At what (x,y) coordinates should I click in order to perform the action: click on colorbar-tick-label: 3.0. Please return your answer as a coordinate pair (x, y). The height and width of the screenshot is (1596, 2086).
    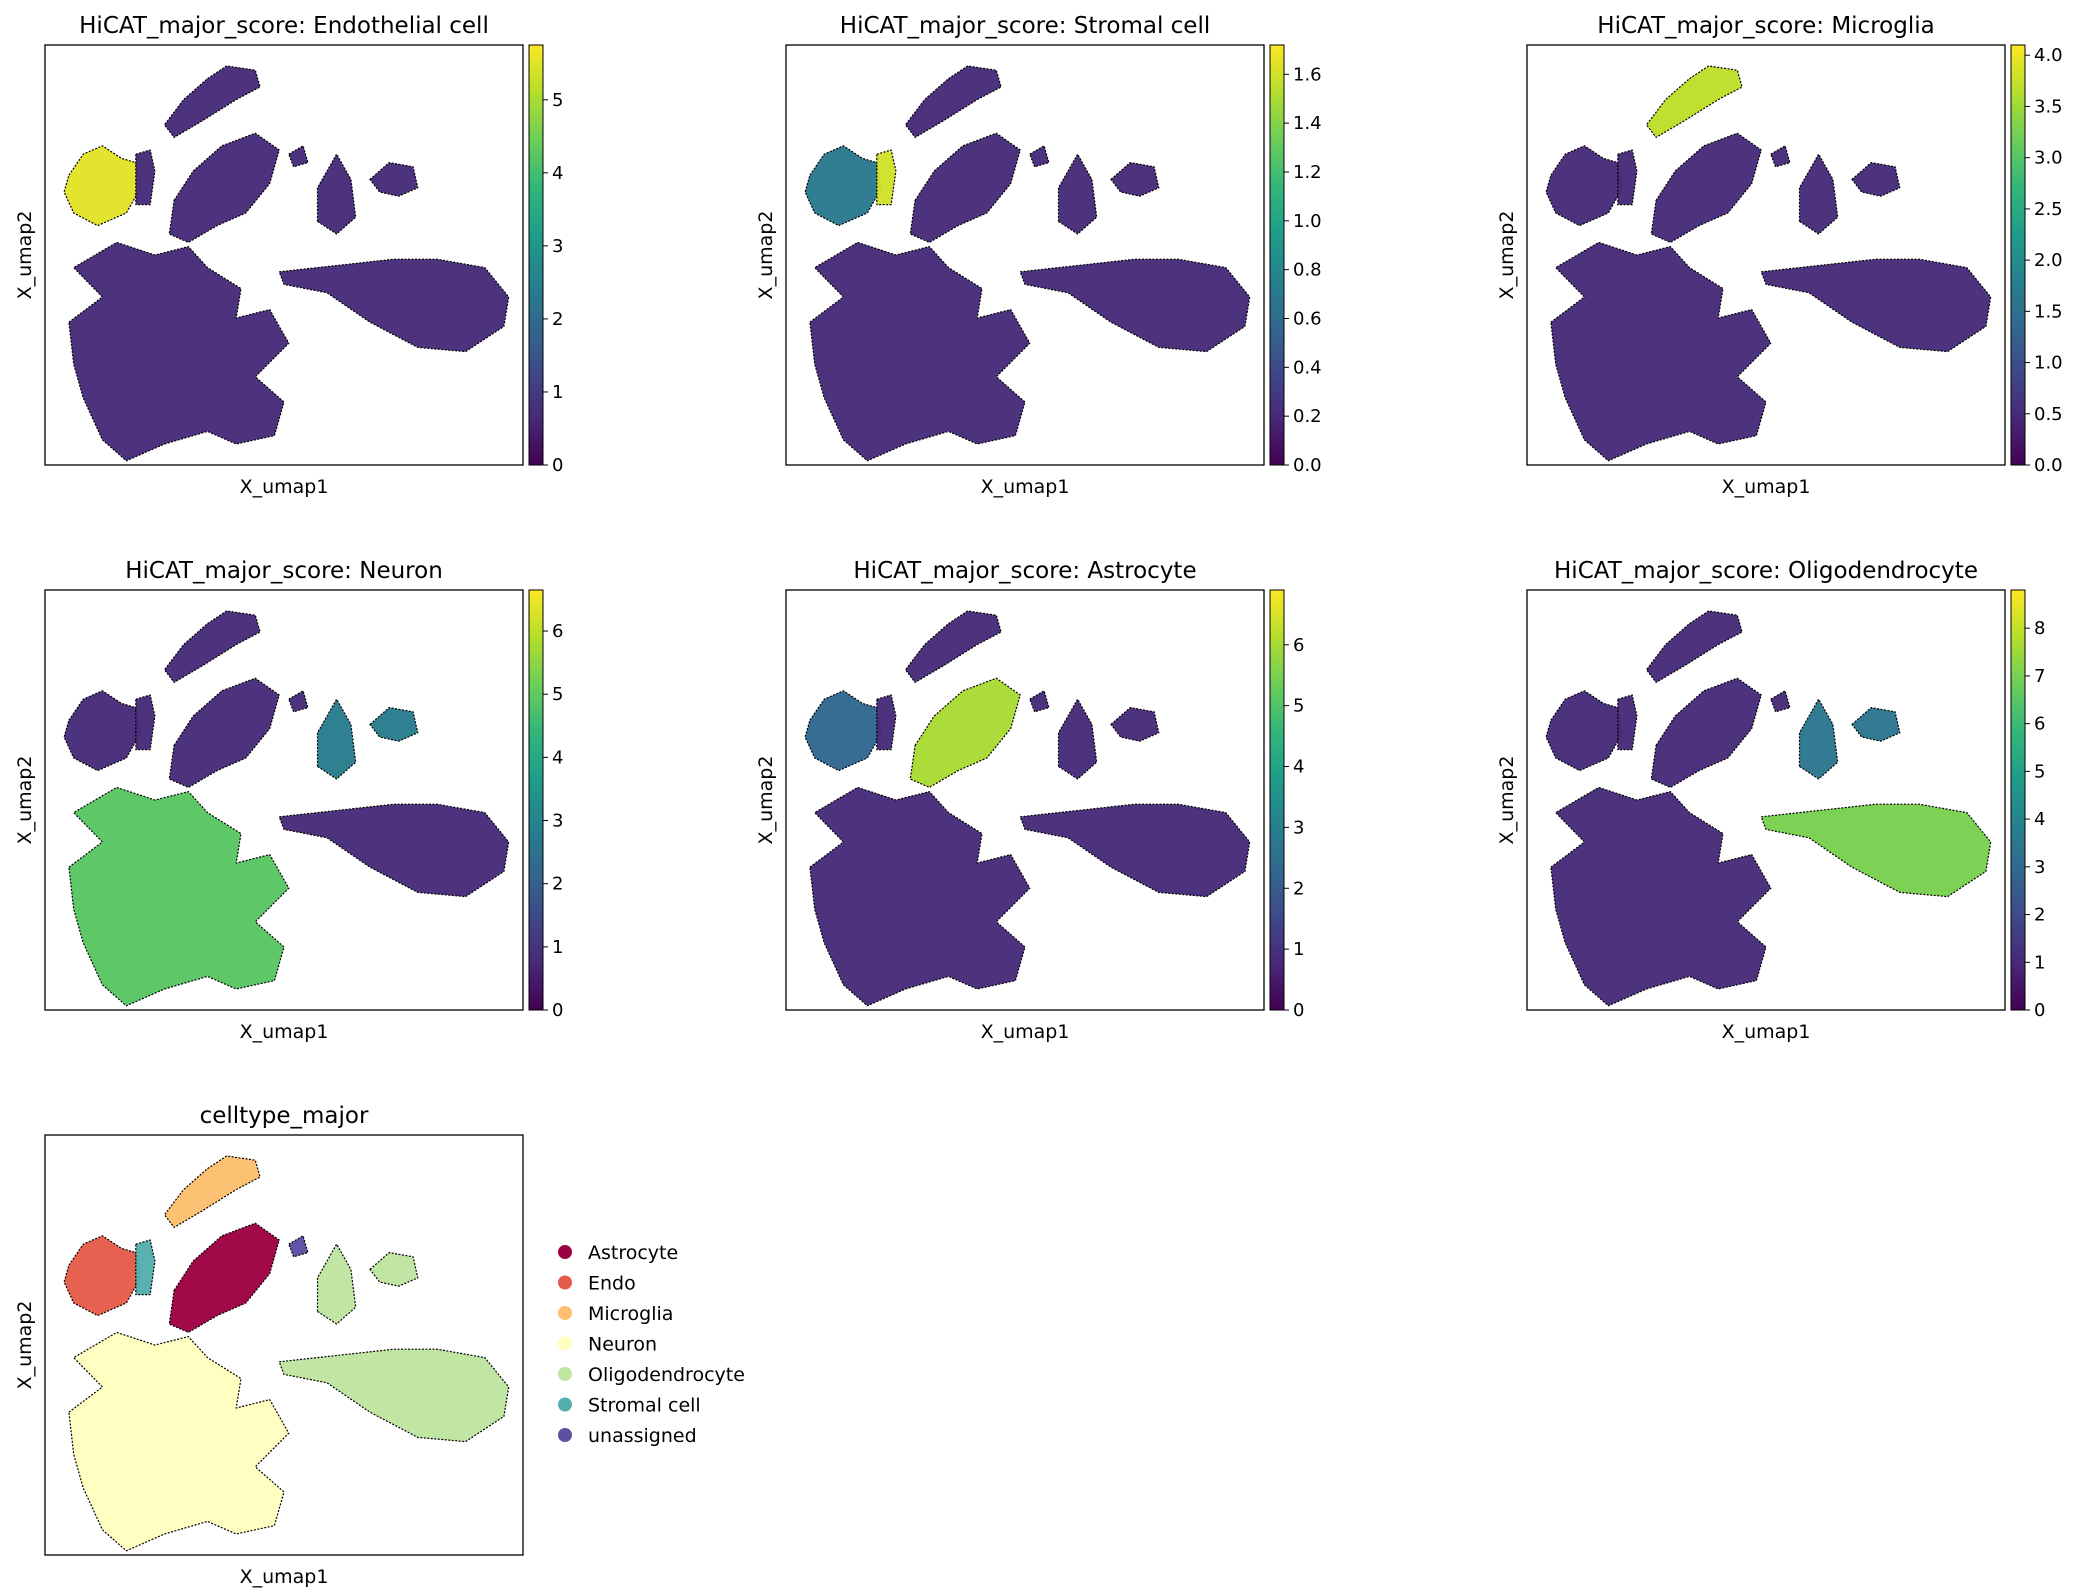
    Looking at the image, I should click on (2048, 158).